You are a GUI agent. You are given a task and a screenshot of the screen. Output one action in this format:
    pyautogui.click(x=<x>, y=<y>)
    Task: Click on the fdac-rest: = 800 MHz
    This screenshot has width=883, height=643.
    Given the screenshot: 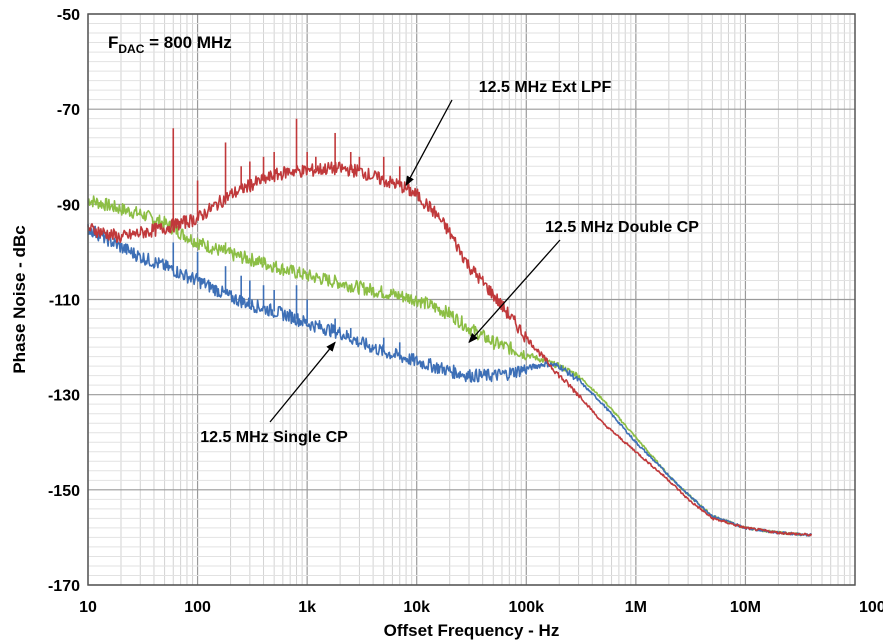 What is the action you would take?
    pyautogui.click(x=187, y=42)
    